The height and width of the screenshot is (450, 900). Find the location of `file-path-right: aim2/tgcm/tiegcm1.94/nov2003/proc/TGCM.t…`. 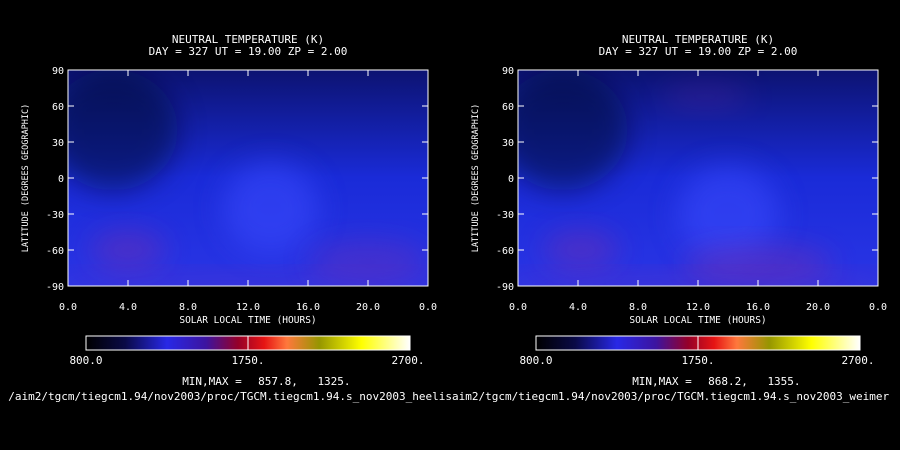

file-path-right: aim2/tgcm/tiegcm1.94/nov2003/proc/TGCM.t… is located at coordinates (670, 396).